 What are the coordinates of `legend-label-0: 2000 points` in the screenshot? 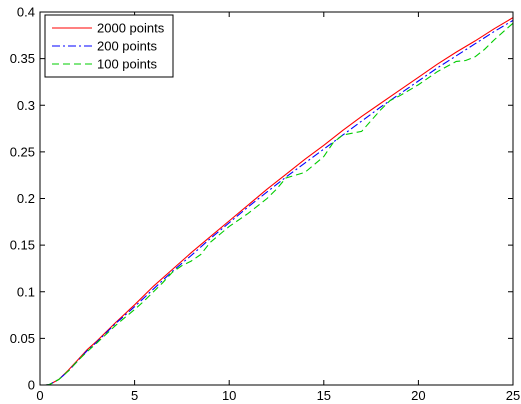 It's located at (131, 28).